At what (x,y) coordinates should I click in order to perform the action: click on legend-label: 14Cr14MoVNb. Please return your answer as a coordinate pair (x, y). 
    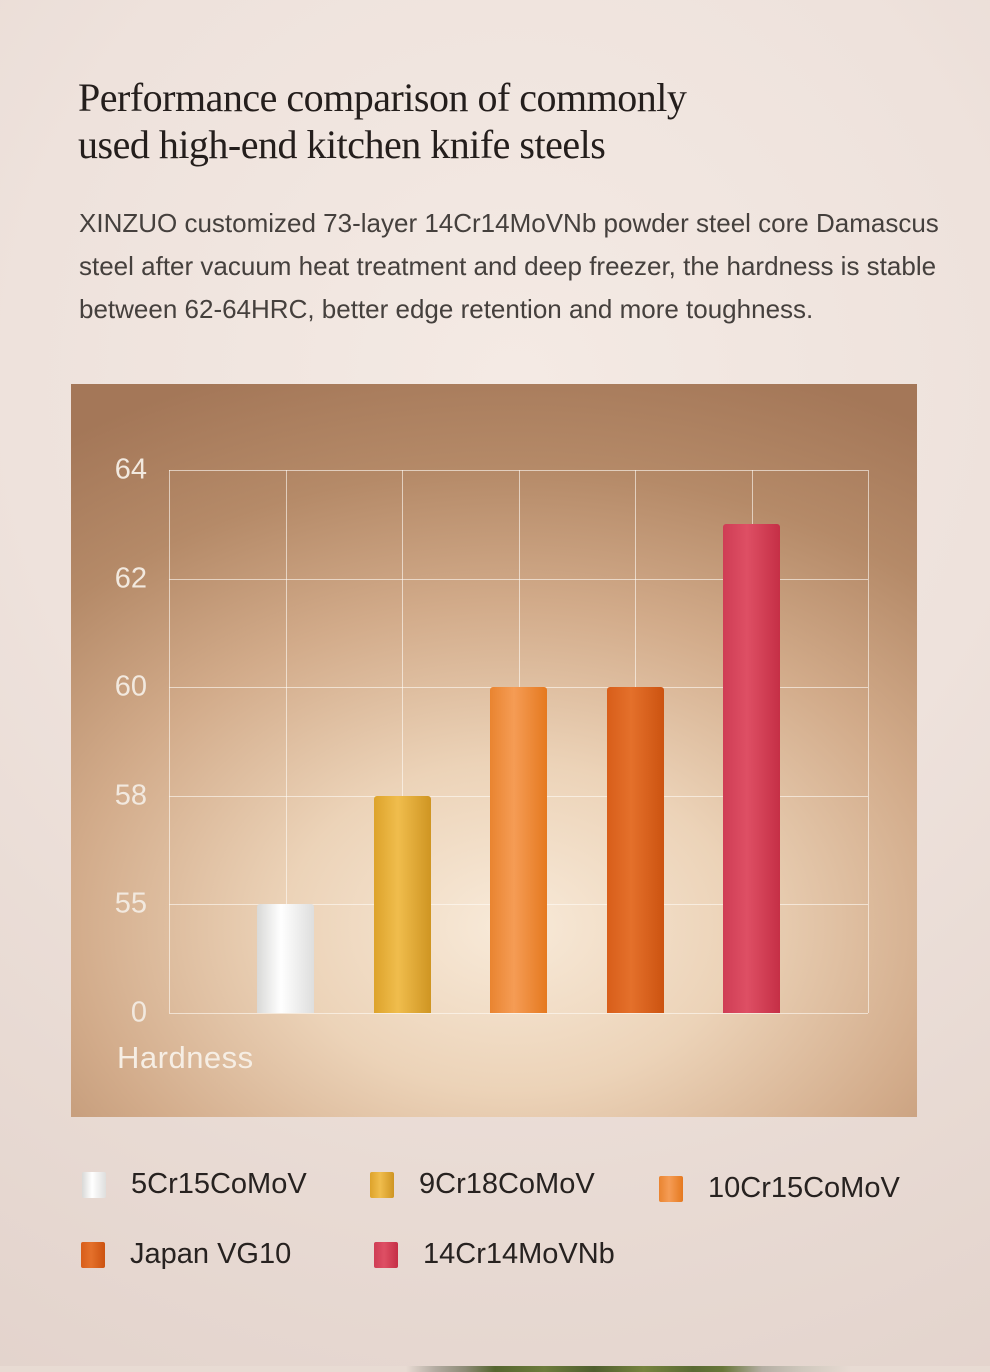
    Looking at the image, I should click on (519, 1254).